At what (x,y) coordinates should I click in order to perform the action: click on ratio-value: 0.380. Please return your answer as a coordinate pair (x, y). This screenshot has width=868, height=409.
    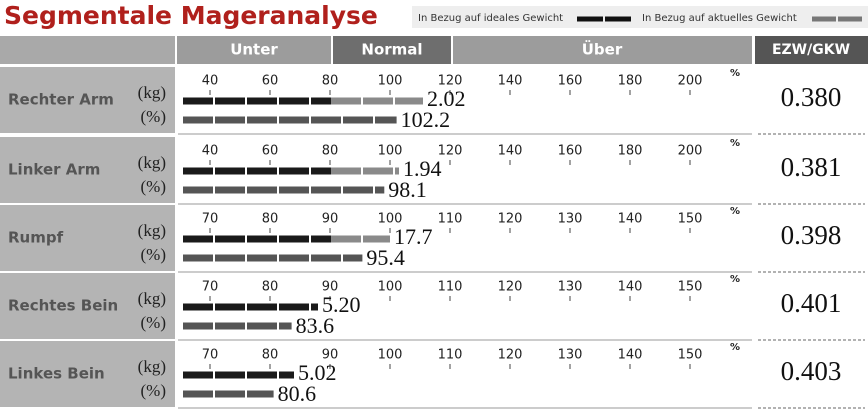
    Looking at the image, I should click on (811, 97).